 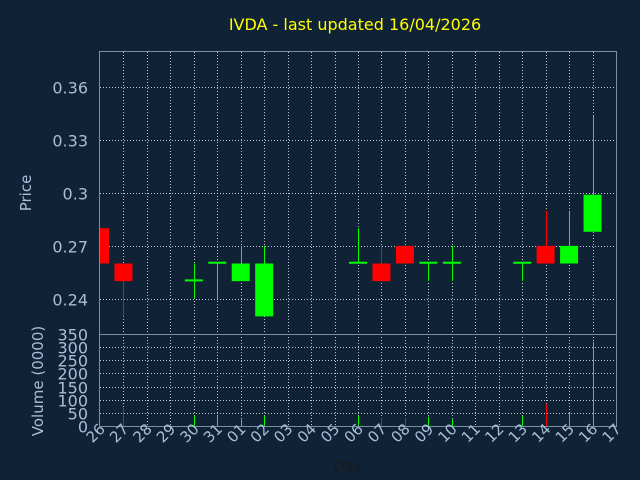 What do you see at coordinates (72, 401) in the screenshot?
I see `volume-tick-label: 100` at bounding box center [72, 401].